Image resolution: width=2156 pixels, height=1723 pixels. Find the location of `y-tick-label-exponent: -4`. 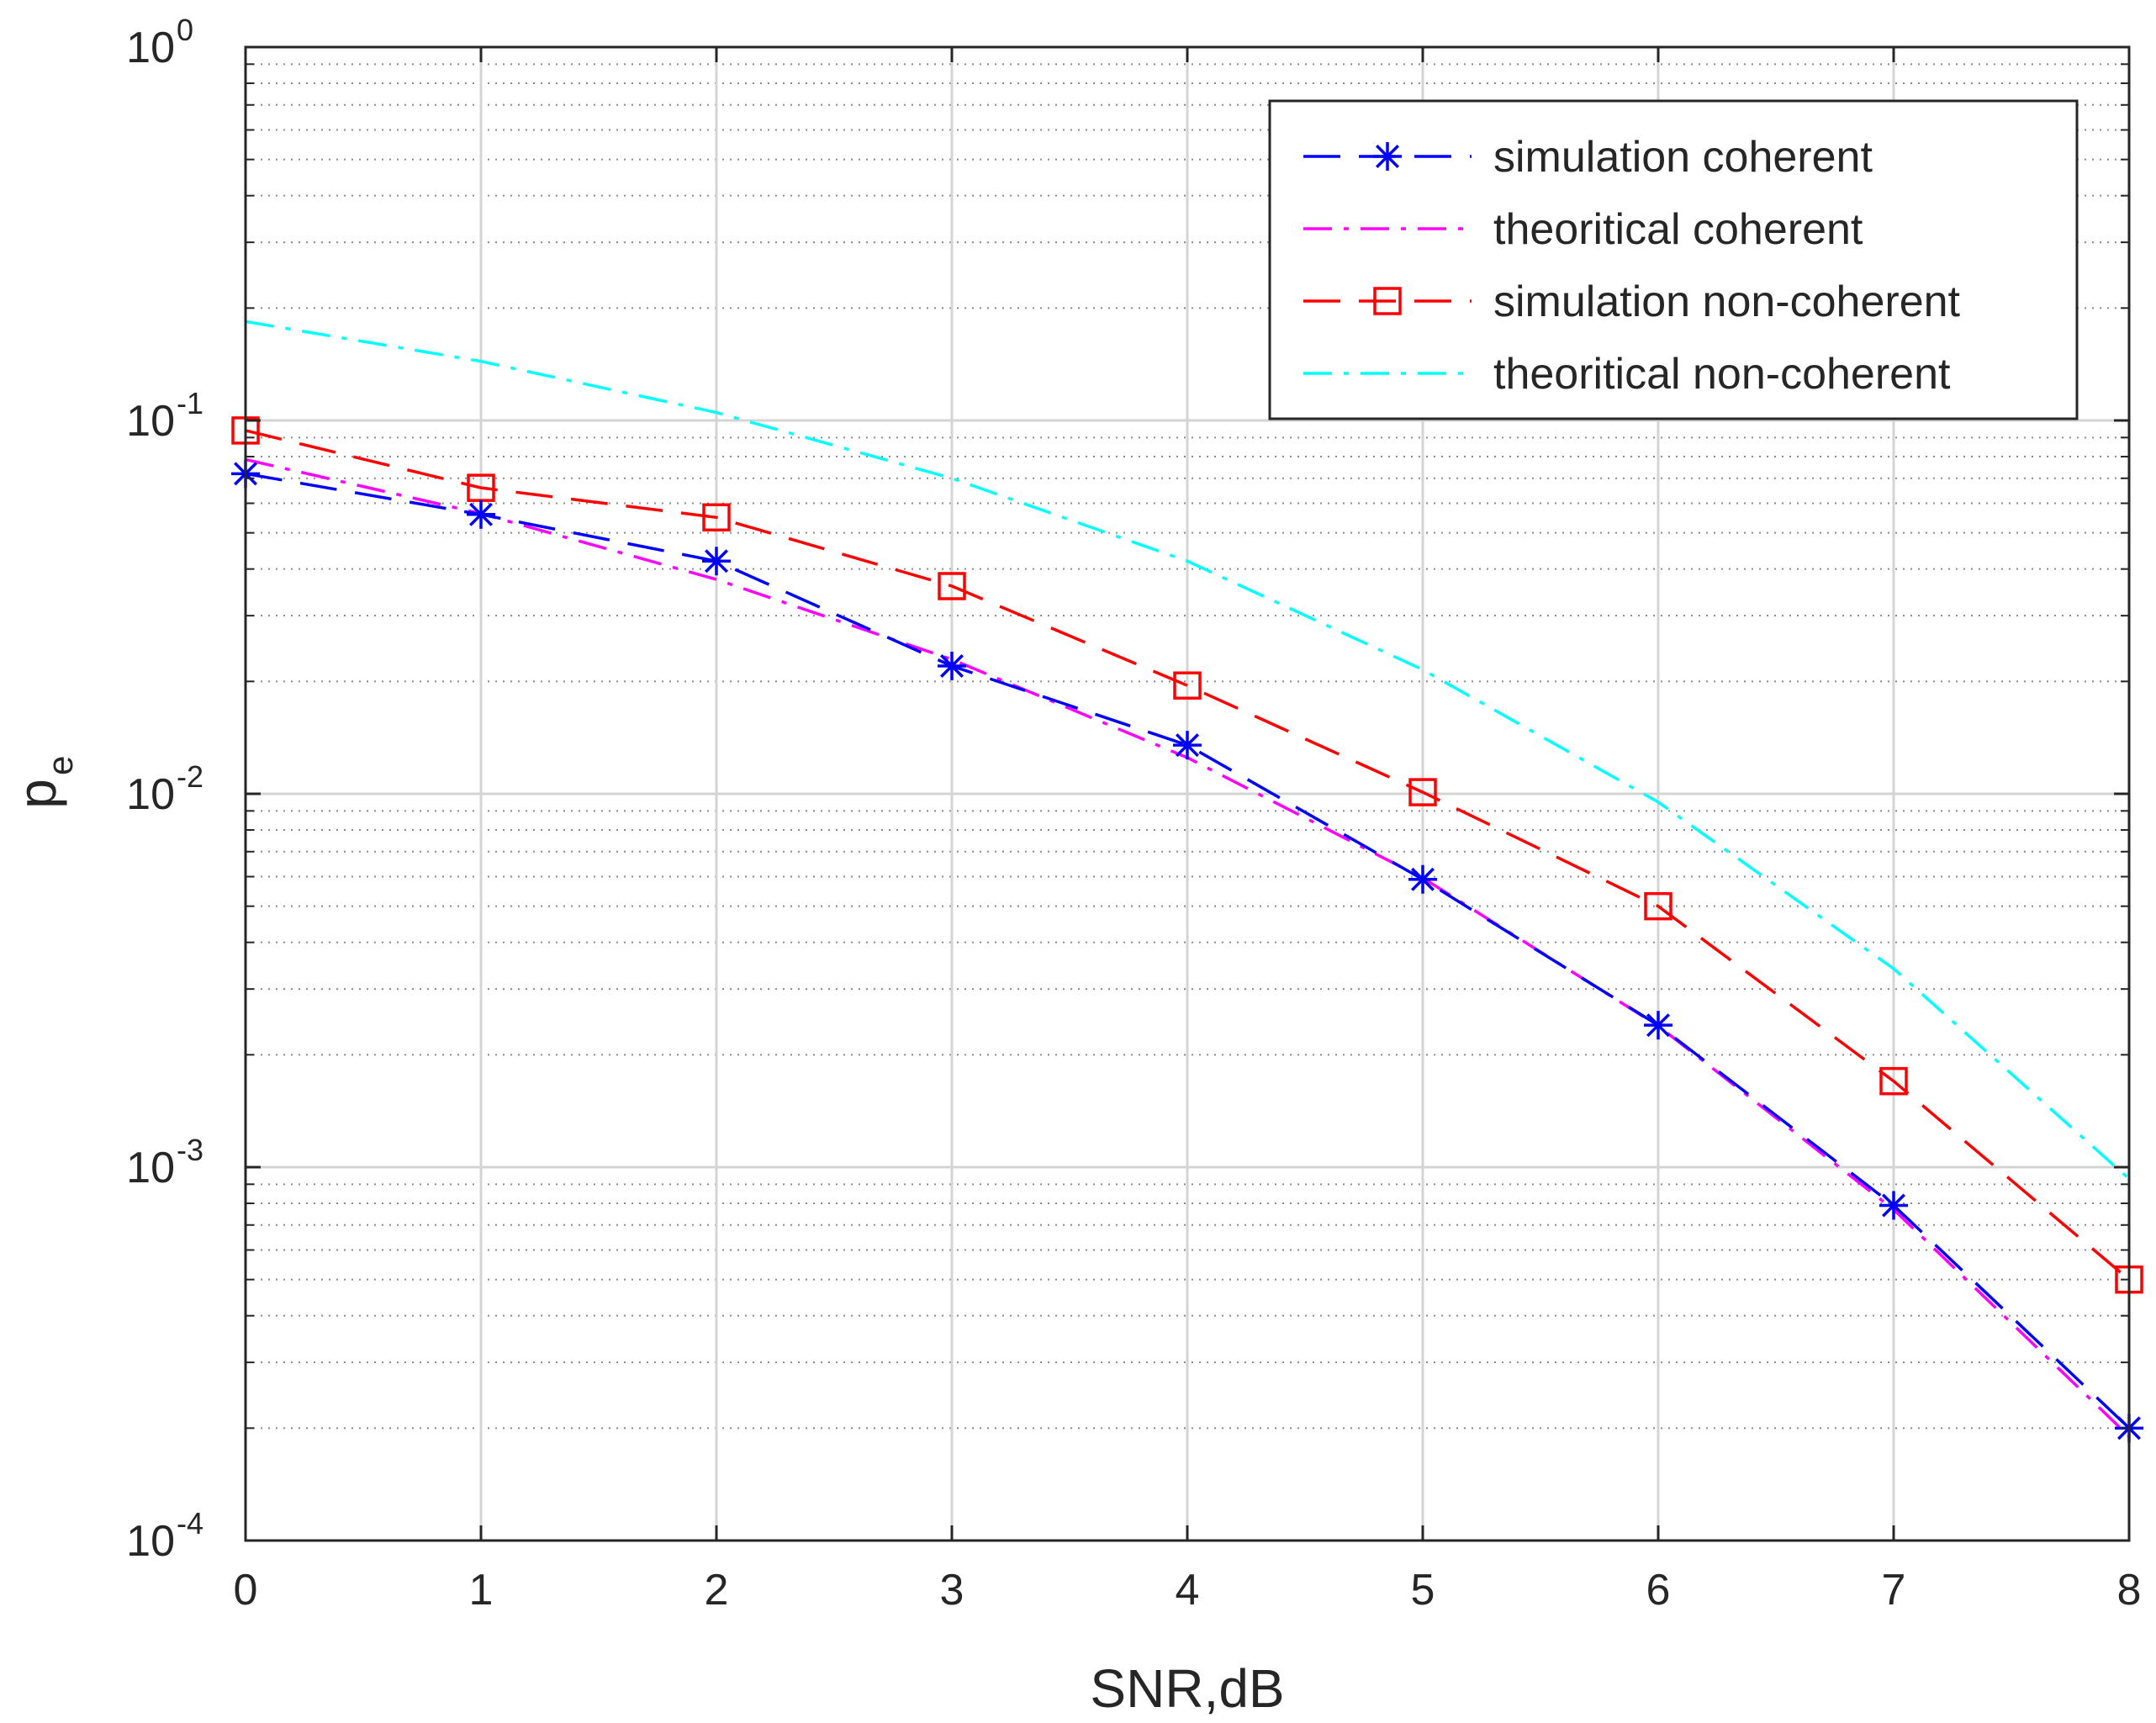

y-tick-label-exponent: -4 is located at coordinates (190, 1523).